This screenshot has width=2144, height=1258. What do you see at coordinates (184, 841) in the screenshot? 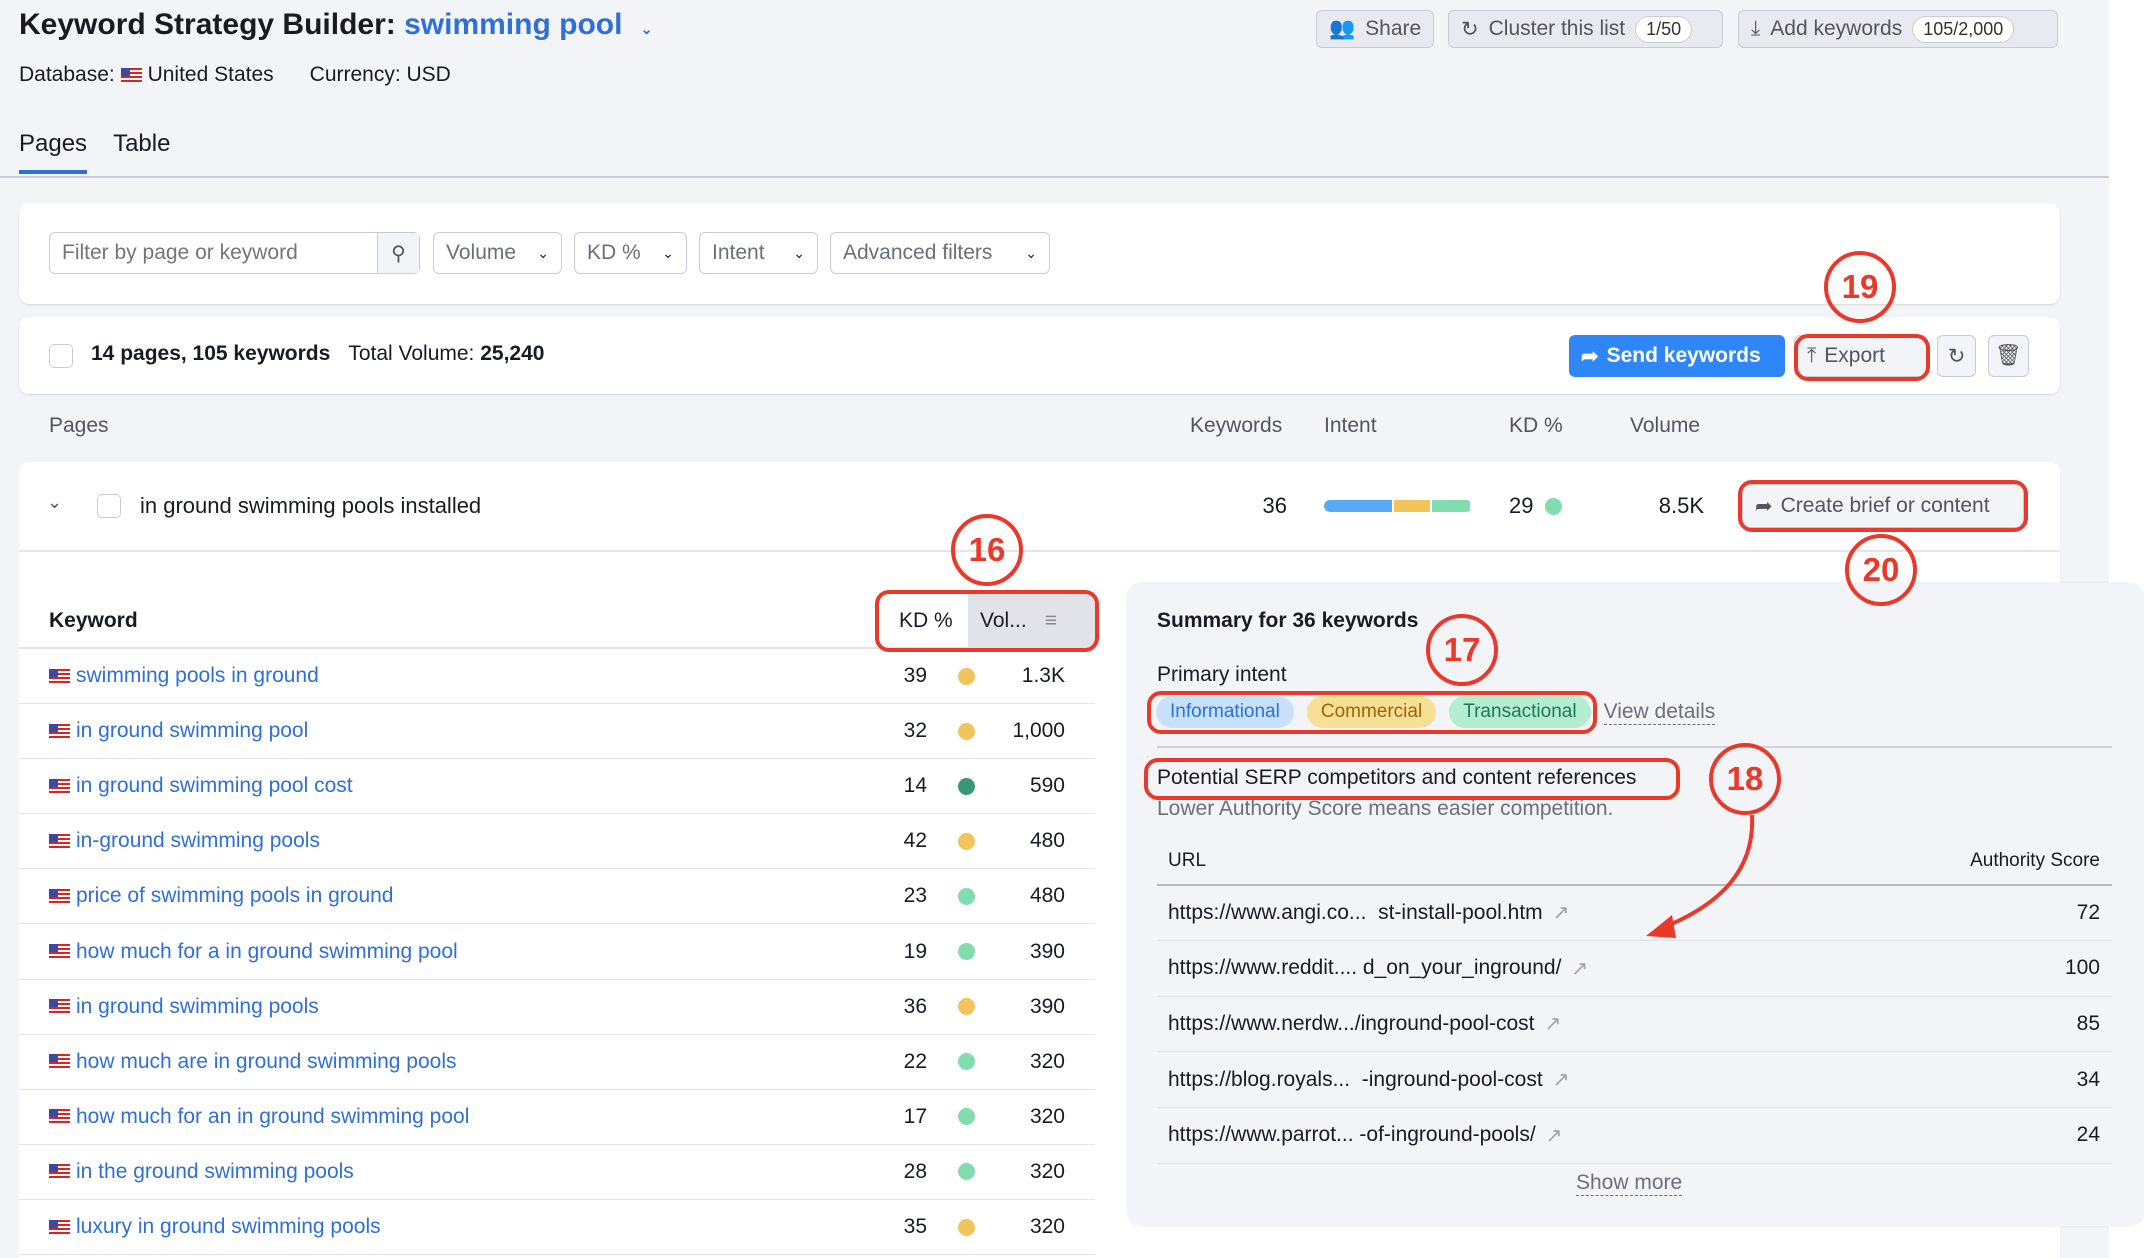
I see `keyword-link: in-ground swimming pools` at bounding box center [184, 841].